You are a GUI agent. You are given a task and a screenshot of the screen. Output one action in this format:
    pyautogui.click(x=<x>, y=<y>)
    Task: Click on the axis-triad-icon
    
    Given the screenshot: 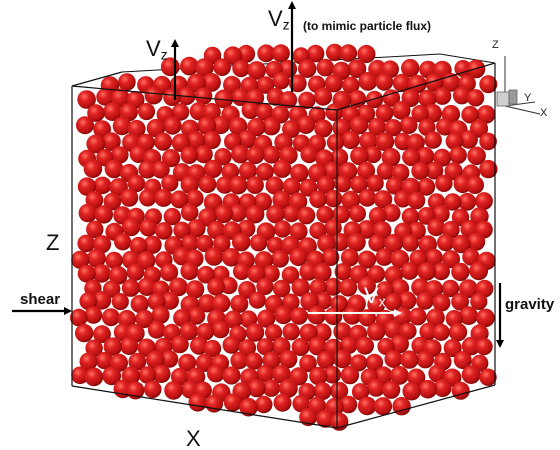 What is the action you would take?
    pyautogui.click(x=518, y=85)
    